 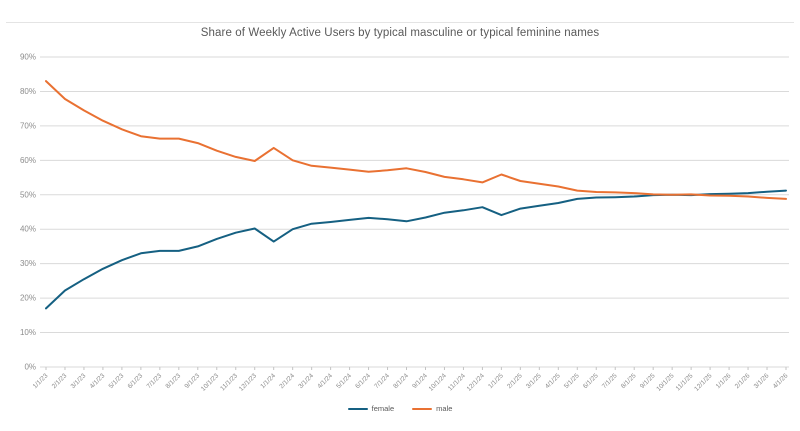 What do you see at coordinates (30, 367) in the screenshot?
I see `y-tick-label: 0%` at bounding box center [30, 367].